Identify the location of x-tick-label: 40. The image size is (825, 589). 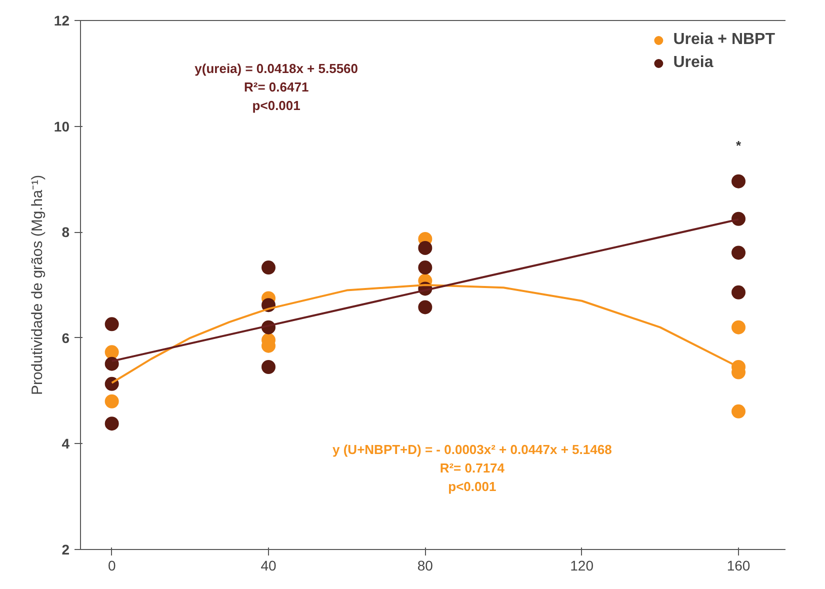
(268, 566).